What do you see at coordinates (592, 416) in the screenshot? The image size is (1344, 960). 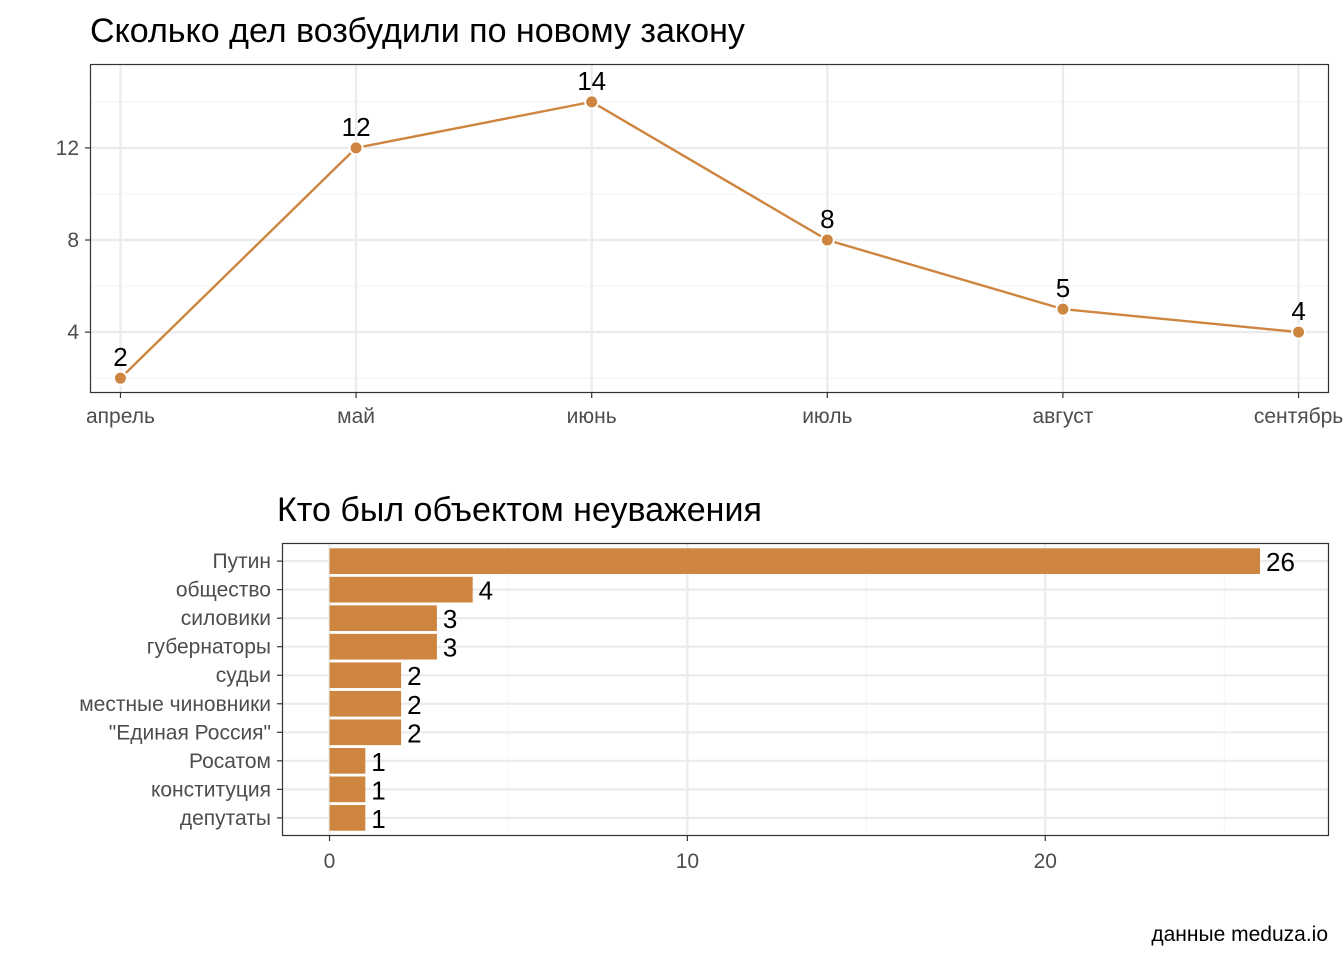 I see `x-tick-label: июнь` at bounding box center [592, 416].